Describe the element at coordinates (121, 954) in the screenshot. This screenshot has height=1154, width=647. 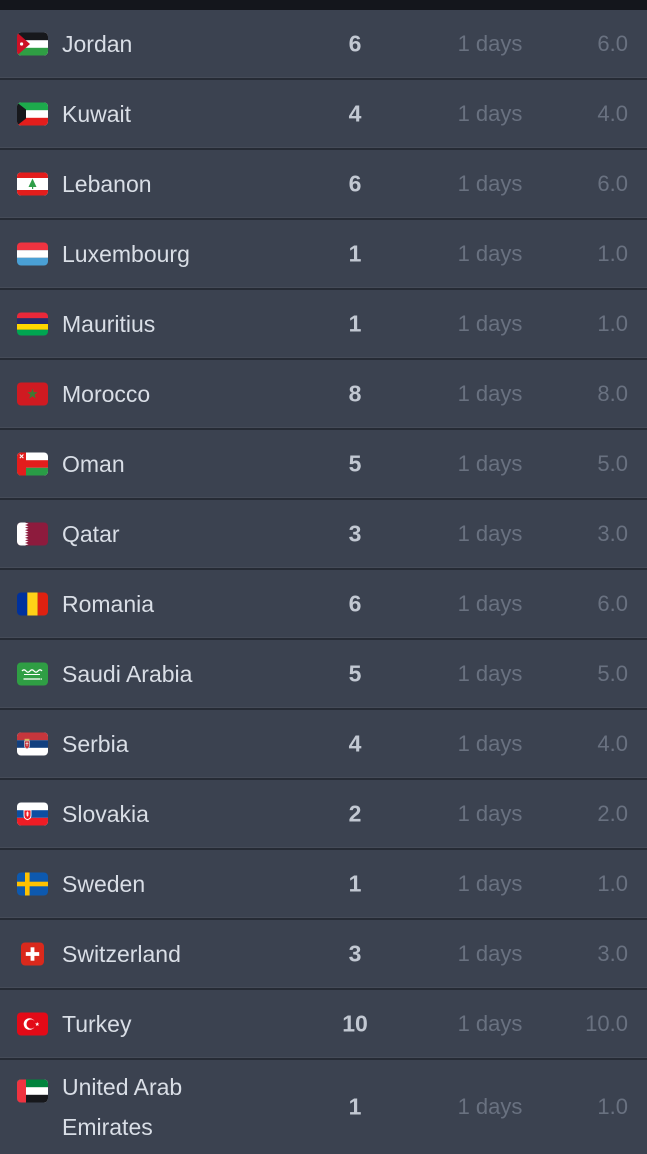
I see `country-name: Switzerland` at that location.